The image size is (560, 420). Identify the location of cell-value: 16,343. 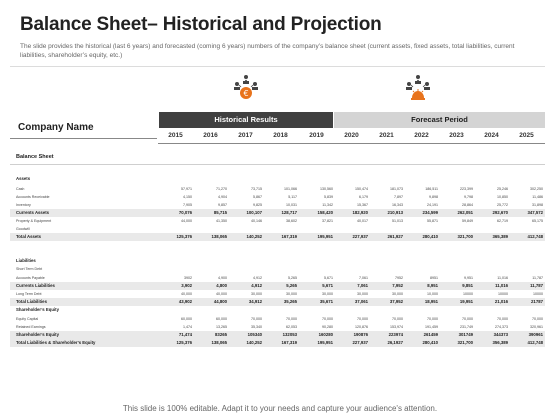
(397, 205).